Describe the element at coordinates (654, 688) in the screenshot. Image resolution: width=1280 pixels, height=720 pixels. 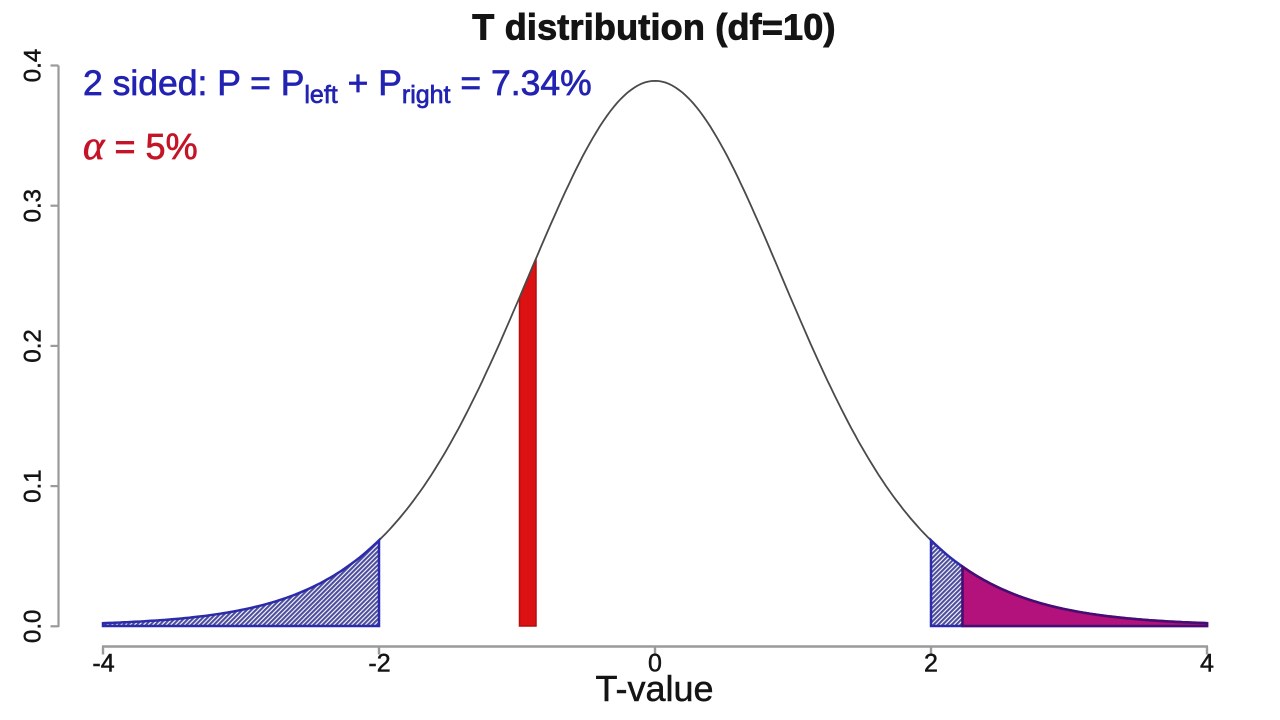
I see `svg-text: T-value` at that location.